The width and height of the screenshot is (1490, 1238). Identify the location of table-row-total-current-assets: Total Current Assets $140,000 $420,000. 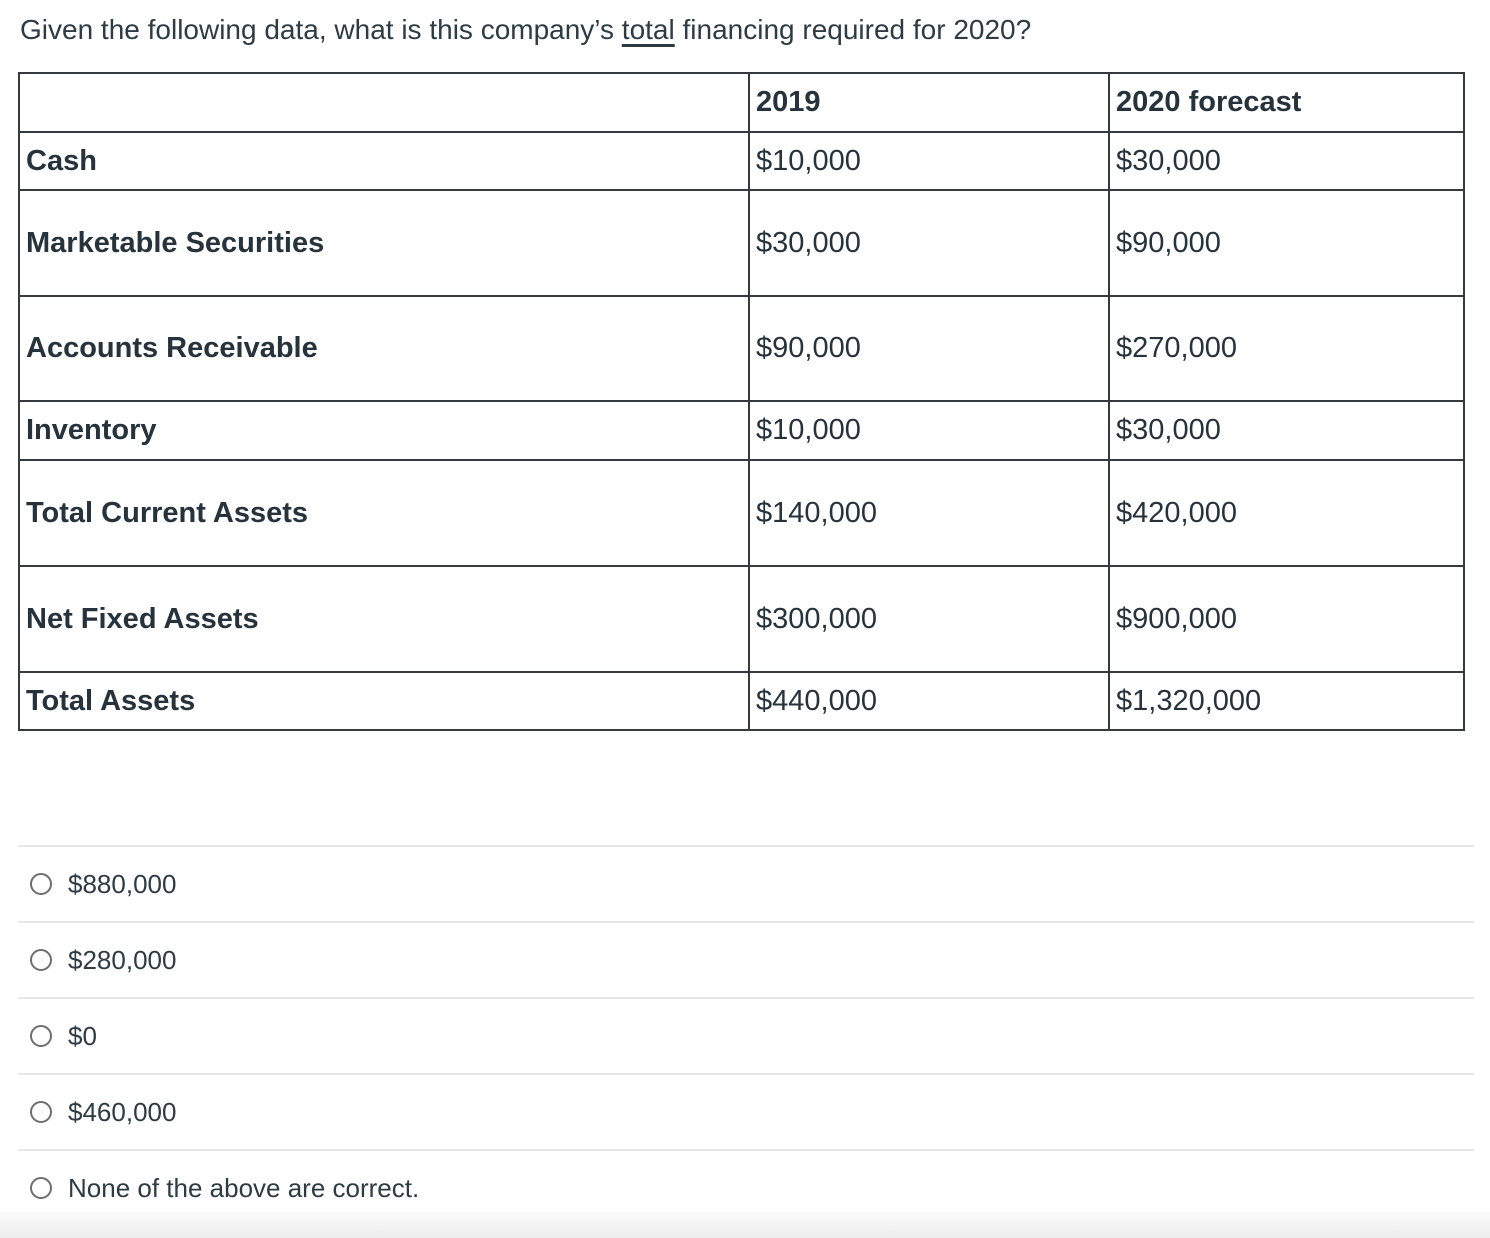
(741, 513).